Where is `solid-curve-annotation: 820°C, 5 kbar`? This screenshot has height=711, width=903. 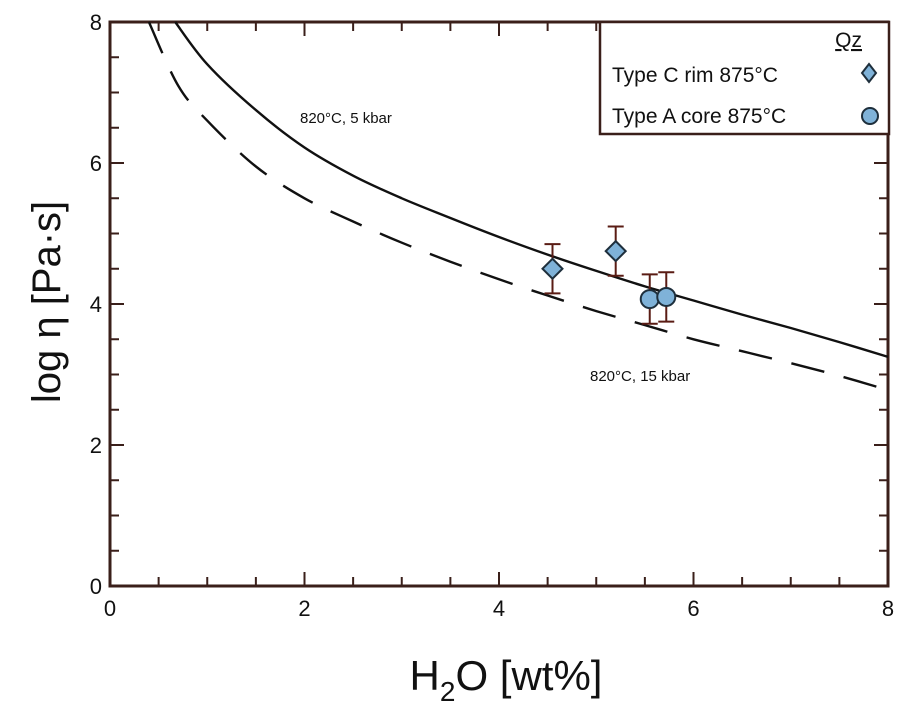 solid-curve-annotation: 820°C, 5 kbar is located at coordinates (346, 118).